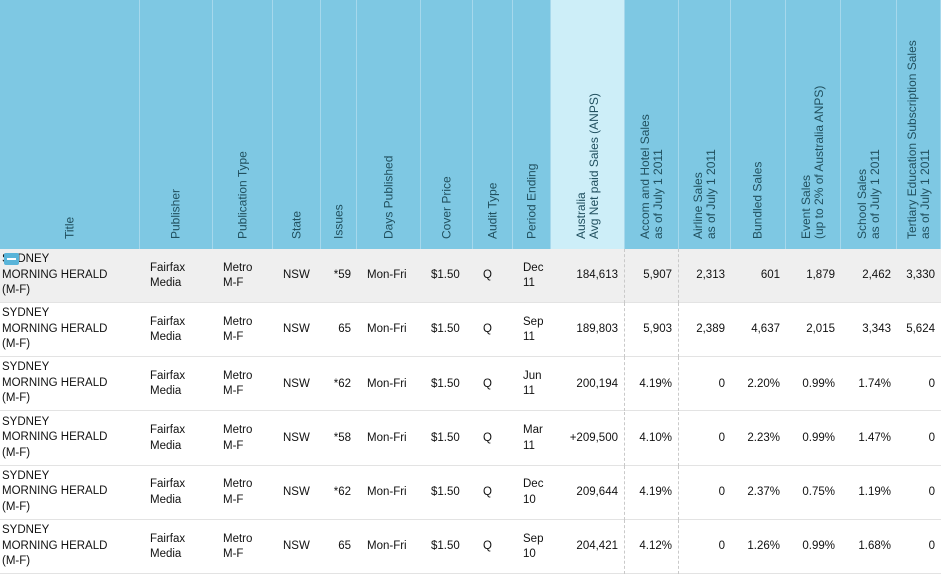 Image resolution: width=941 pixels, height=574 pixels. What do you see at coordinates (242, 195) in the screenshot?
I see `column-header-label: Publication Type` at bounding box center [242, 195].